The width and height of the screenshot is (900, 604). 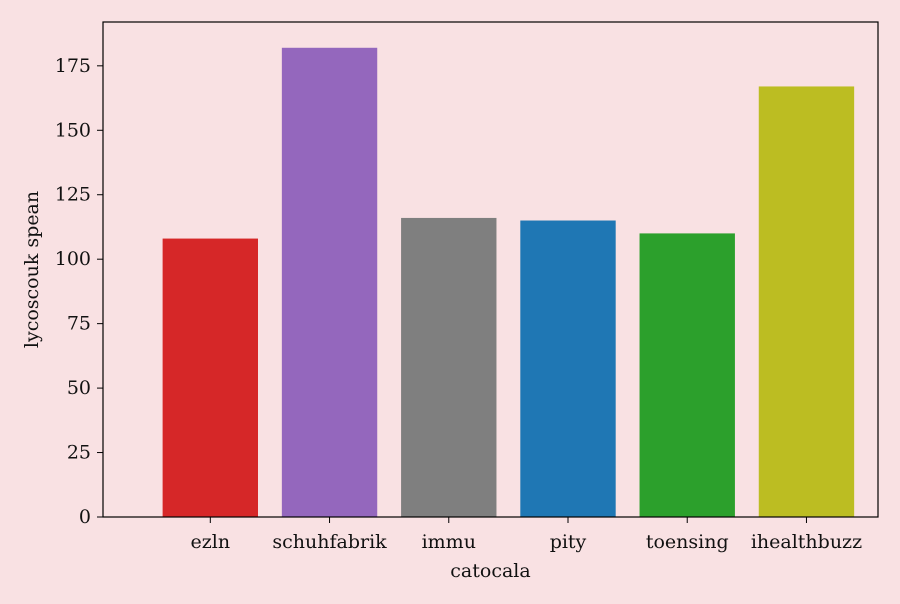 What do you see at coordinates (490, 571) in the screenshot?
I see `x-axis-label: catocala` at bounding box center [490, 571].